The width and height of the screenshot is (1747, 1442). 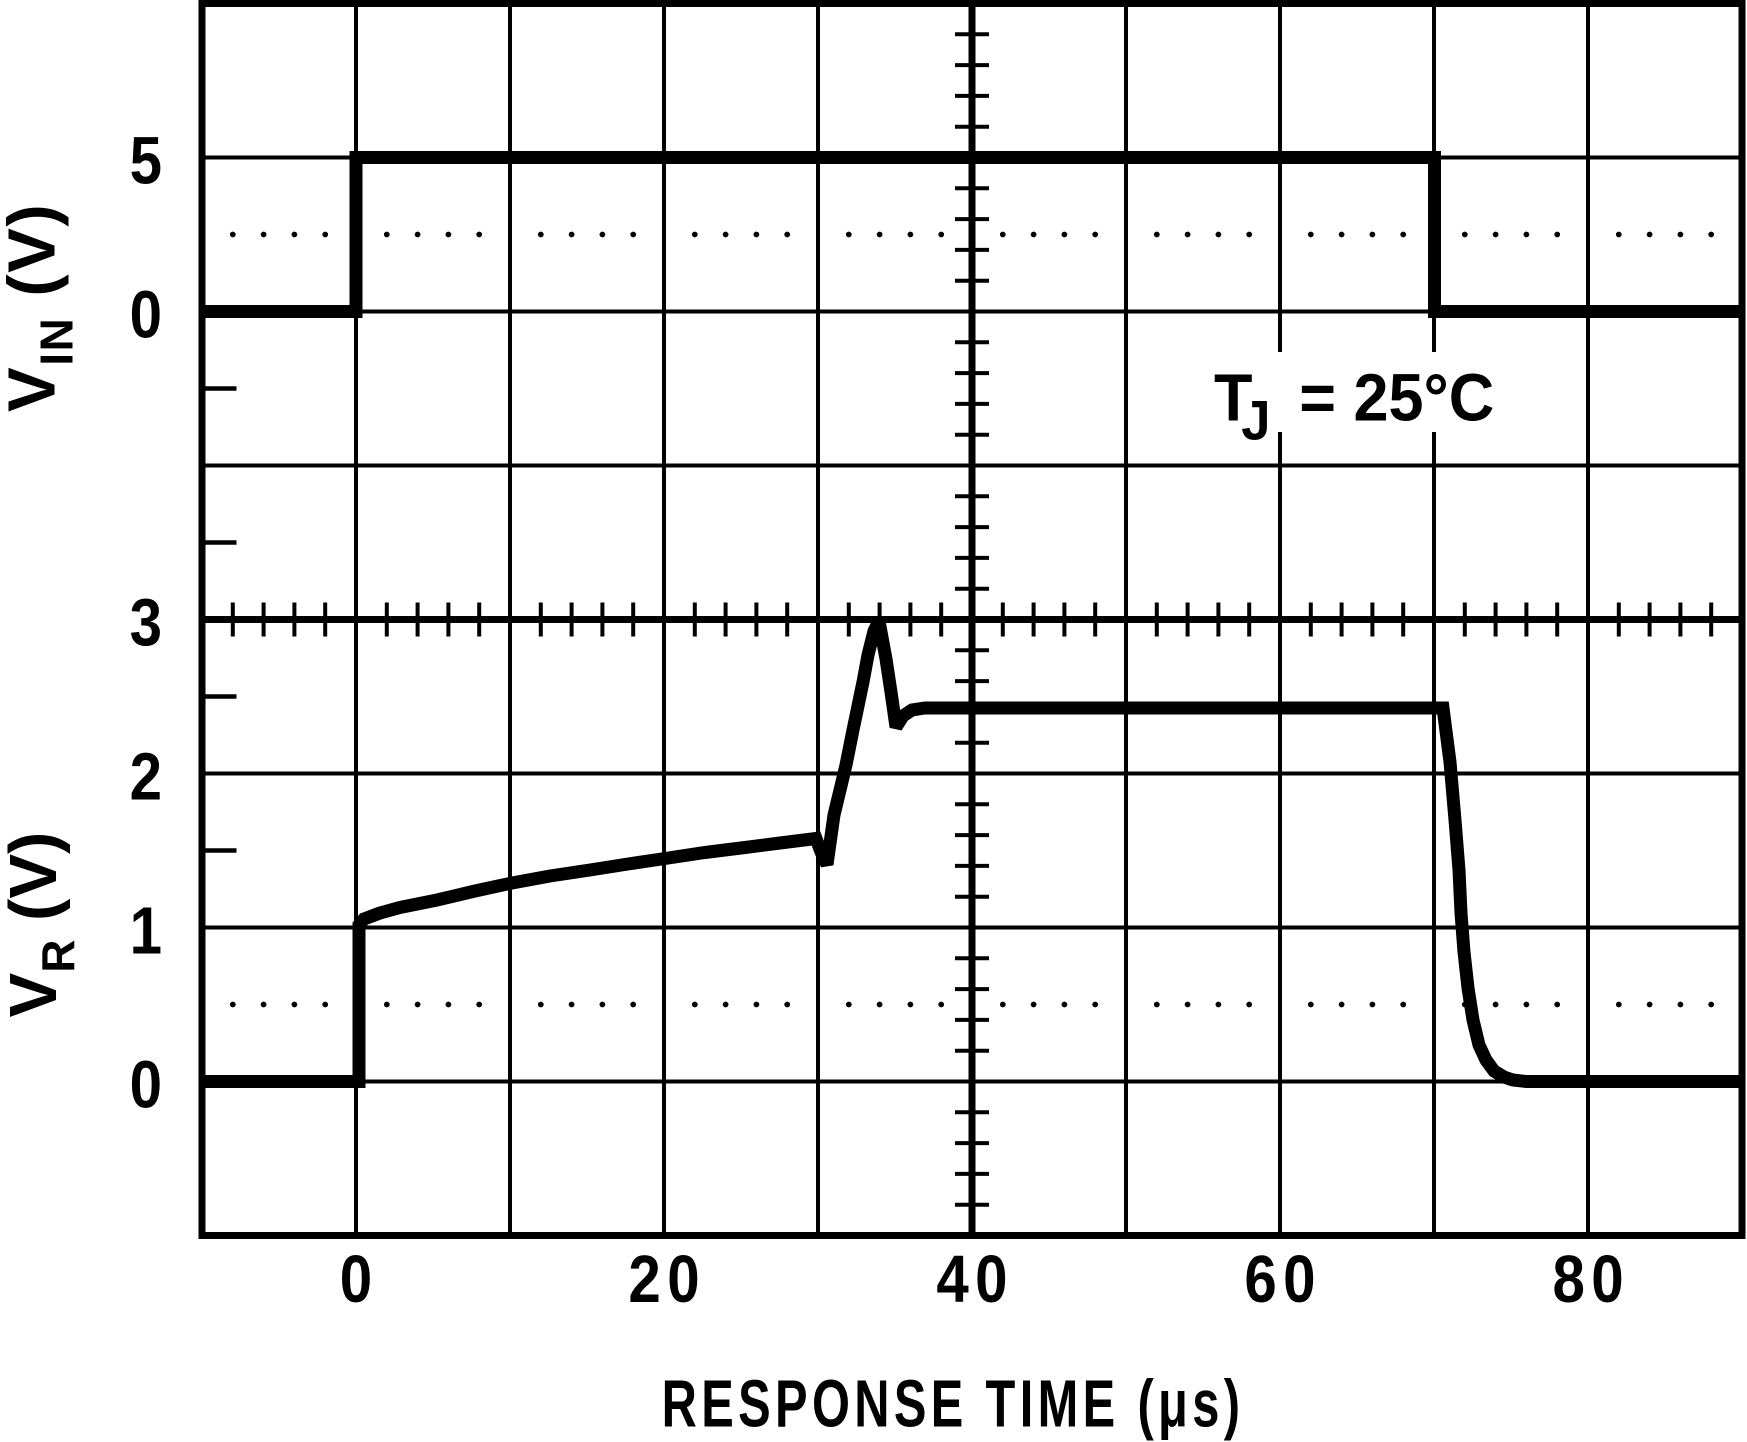 I want to click on svg-text: 20, so click(x=667, y=1279).